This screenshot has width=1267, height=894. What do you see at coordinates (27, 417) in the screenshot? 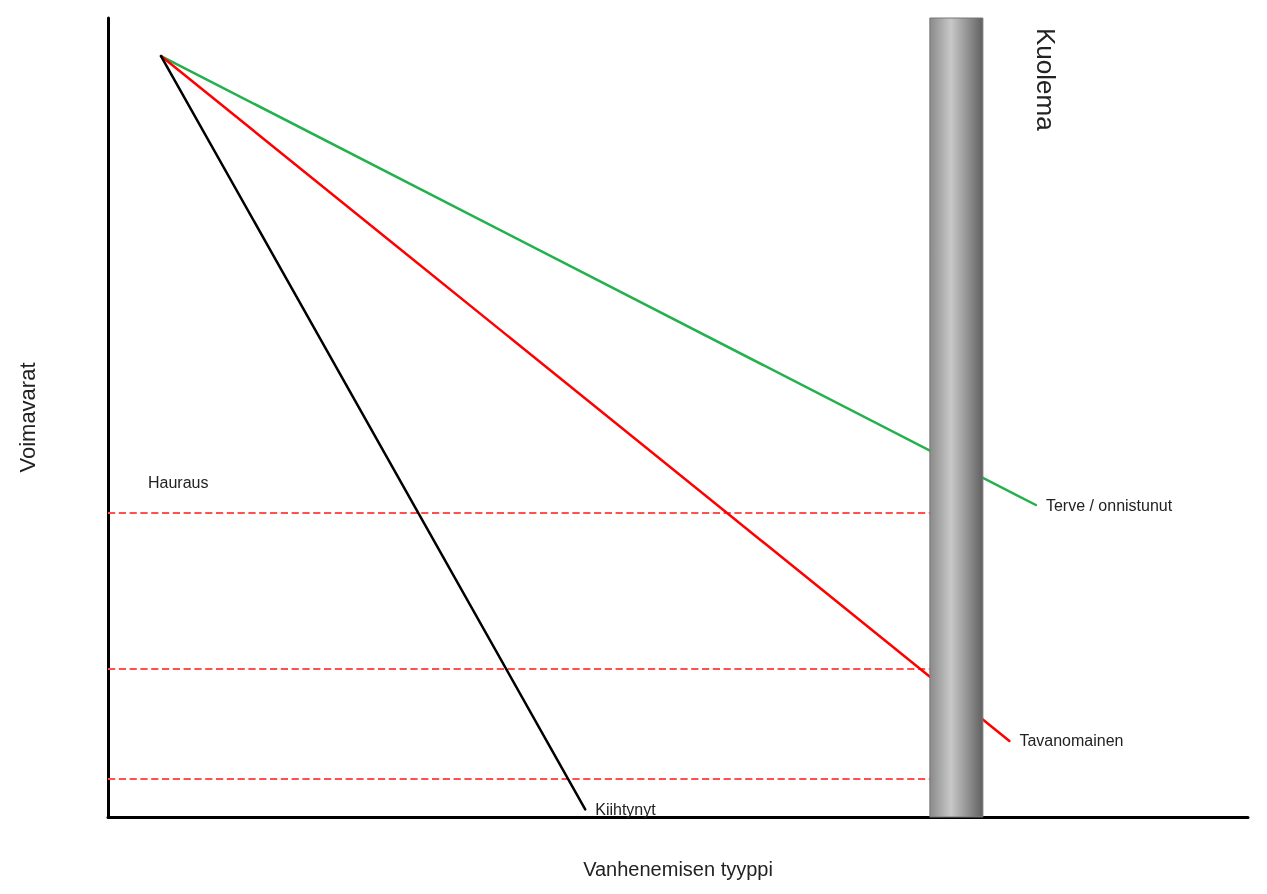
I see `y-axis-title: Voimavarat` at bounding box center [27, 417].